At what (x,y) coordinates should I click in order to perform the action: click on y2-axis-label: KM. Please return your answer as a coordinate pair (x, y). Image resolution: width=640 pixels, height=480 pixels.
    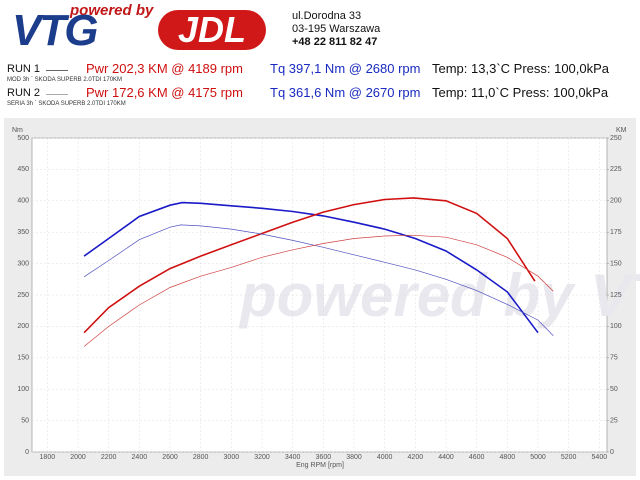
    Looking at the image, I should click on (621, 130).